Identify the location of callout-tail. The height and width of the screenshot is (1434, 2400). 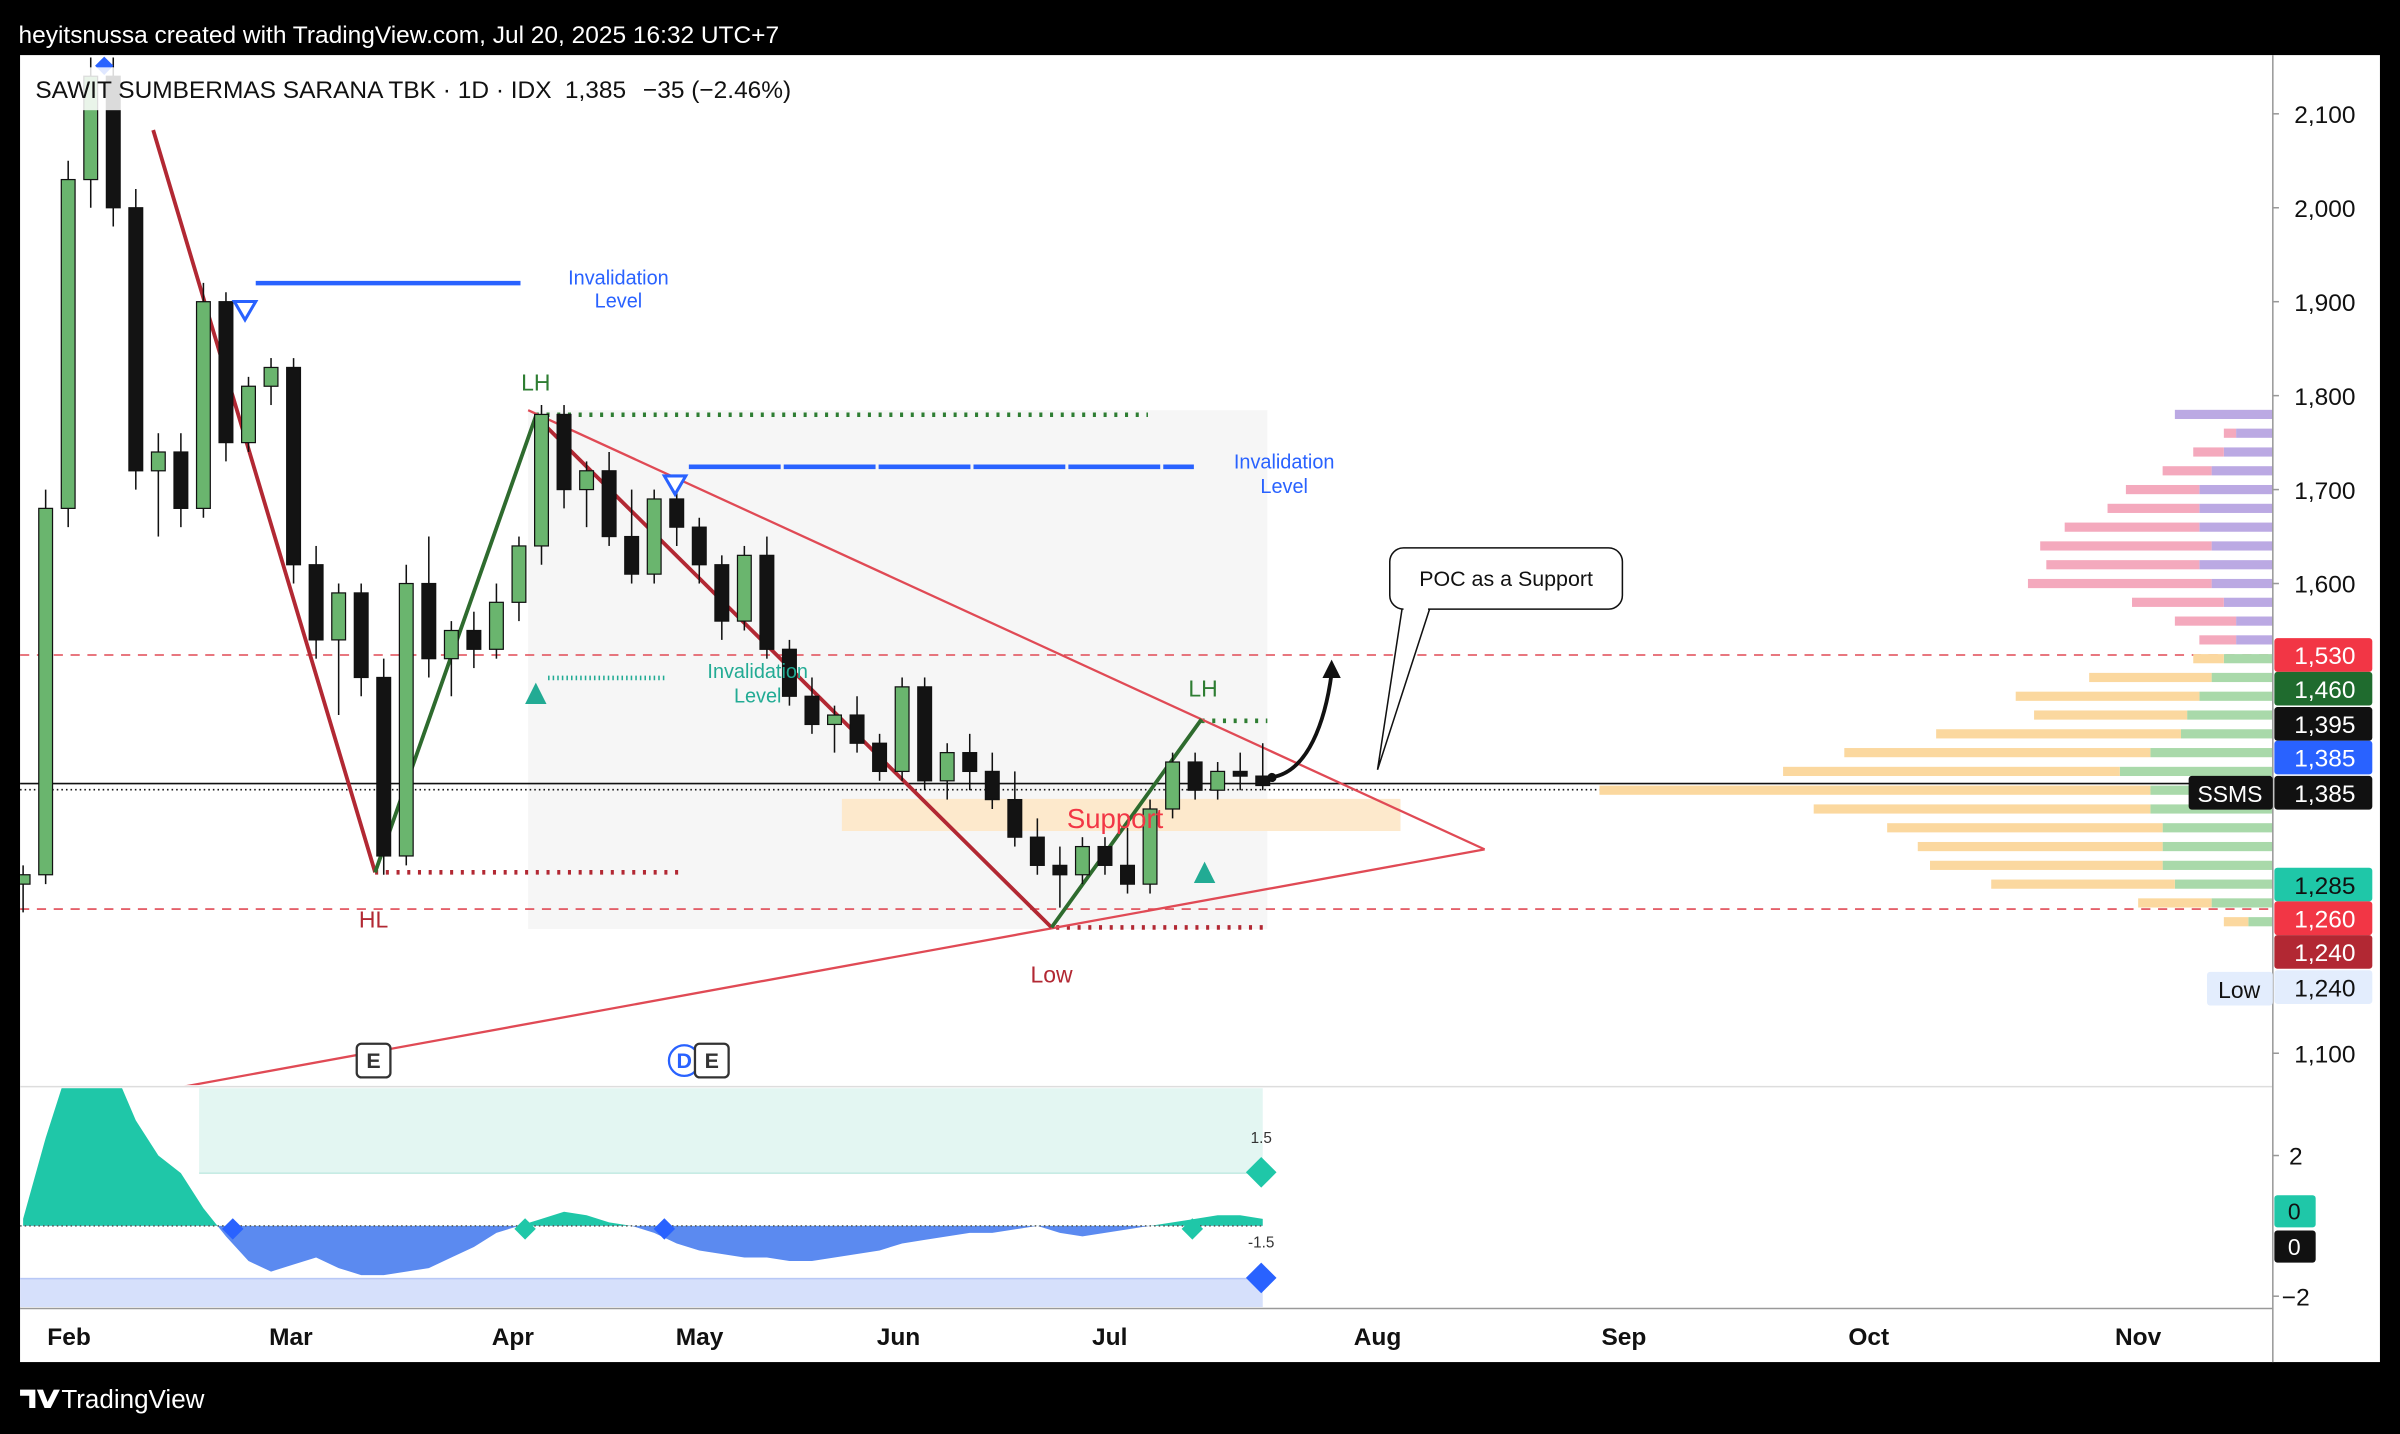
(1403, 689).